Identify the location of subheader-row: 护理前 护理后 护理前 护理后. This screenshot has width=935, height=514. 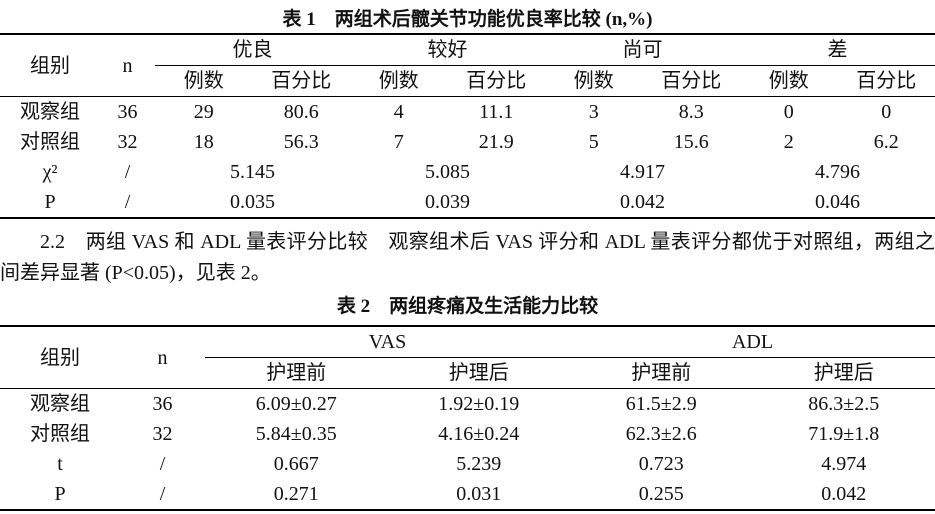
(467, 373).